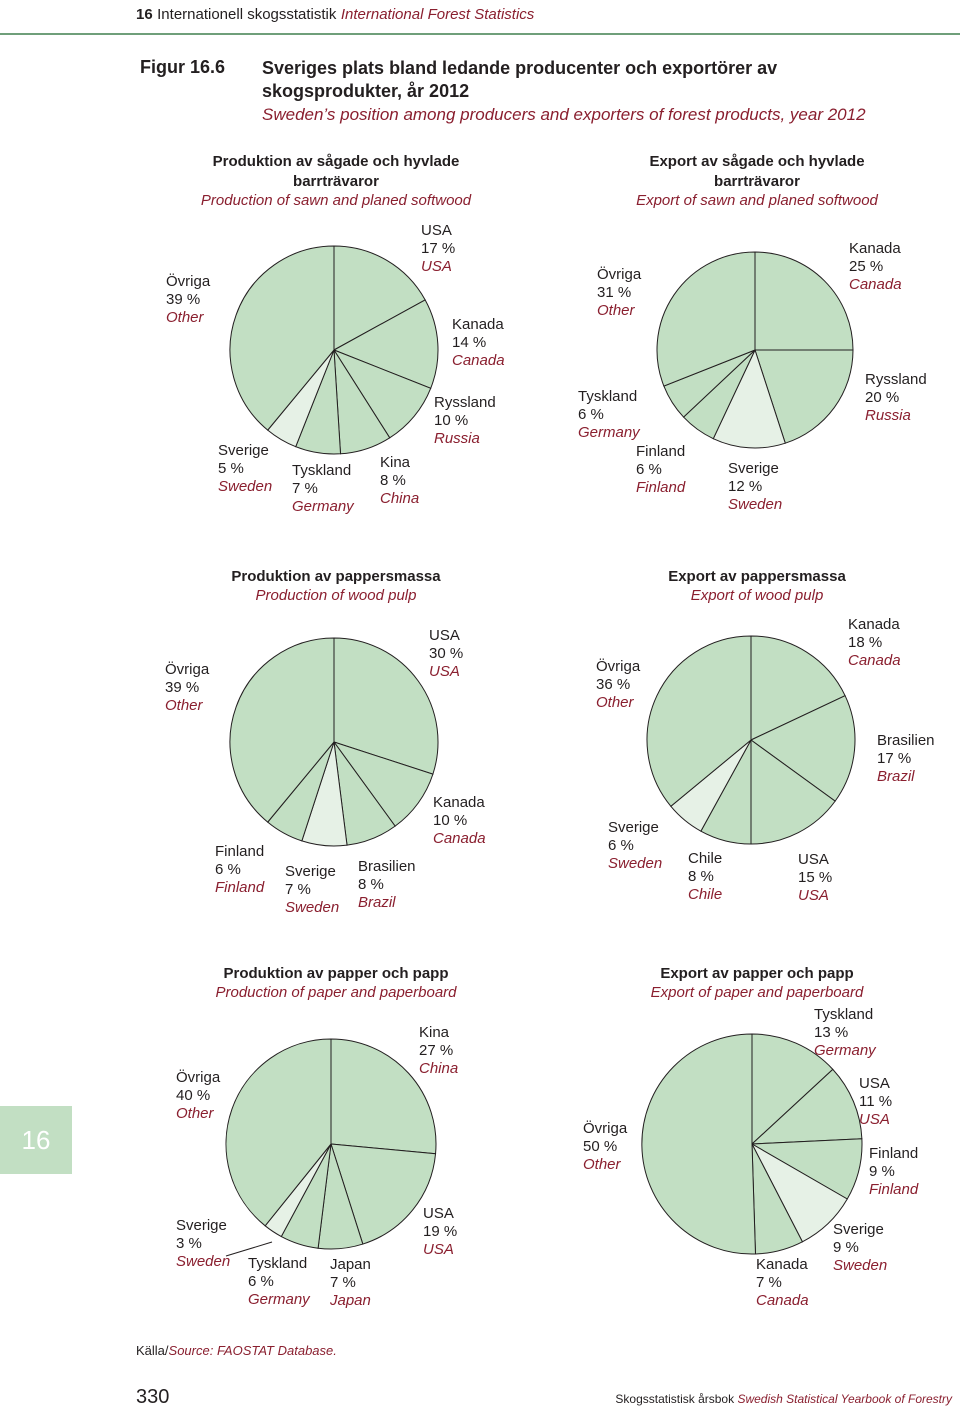 This screenshot has height=1411, width=960. What do you see at coordinates (153, 1397) in the screenshot?
I see `page-number: 330` at bounding box center [153, 1397].